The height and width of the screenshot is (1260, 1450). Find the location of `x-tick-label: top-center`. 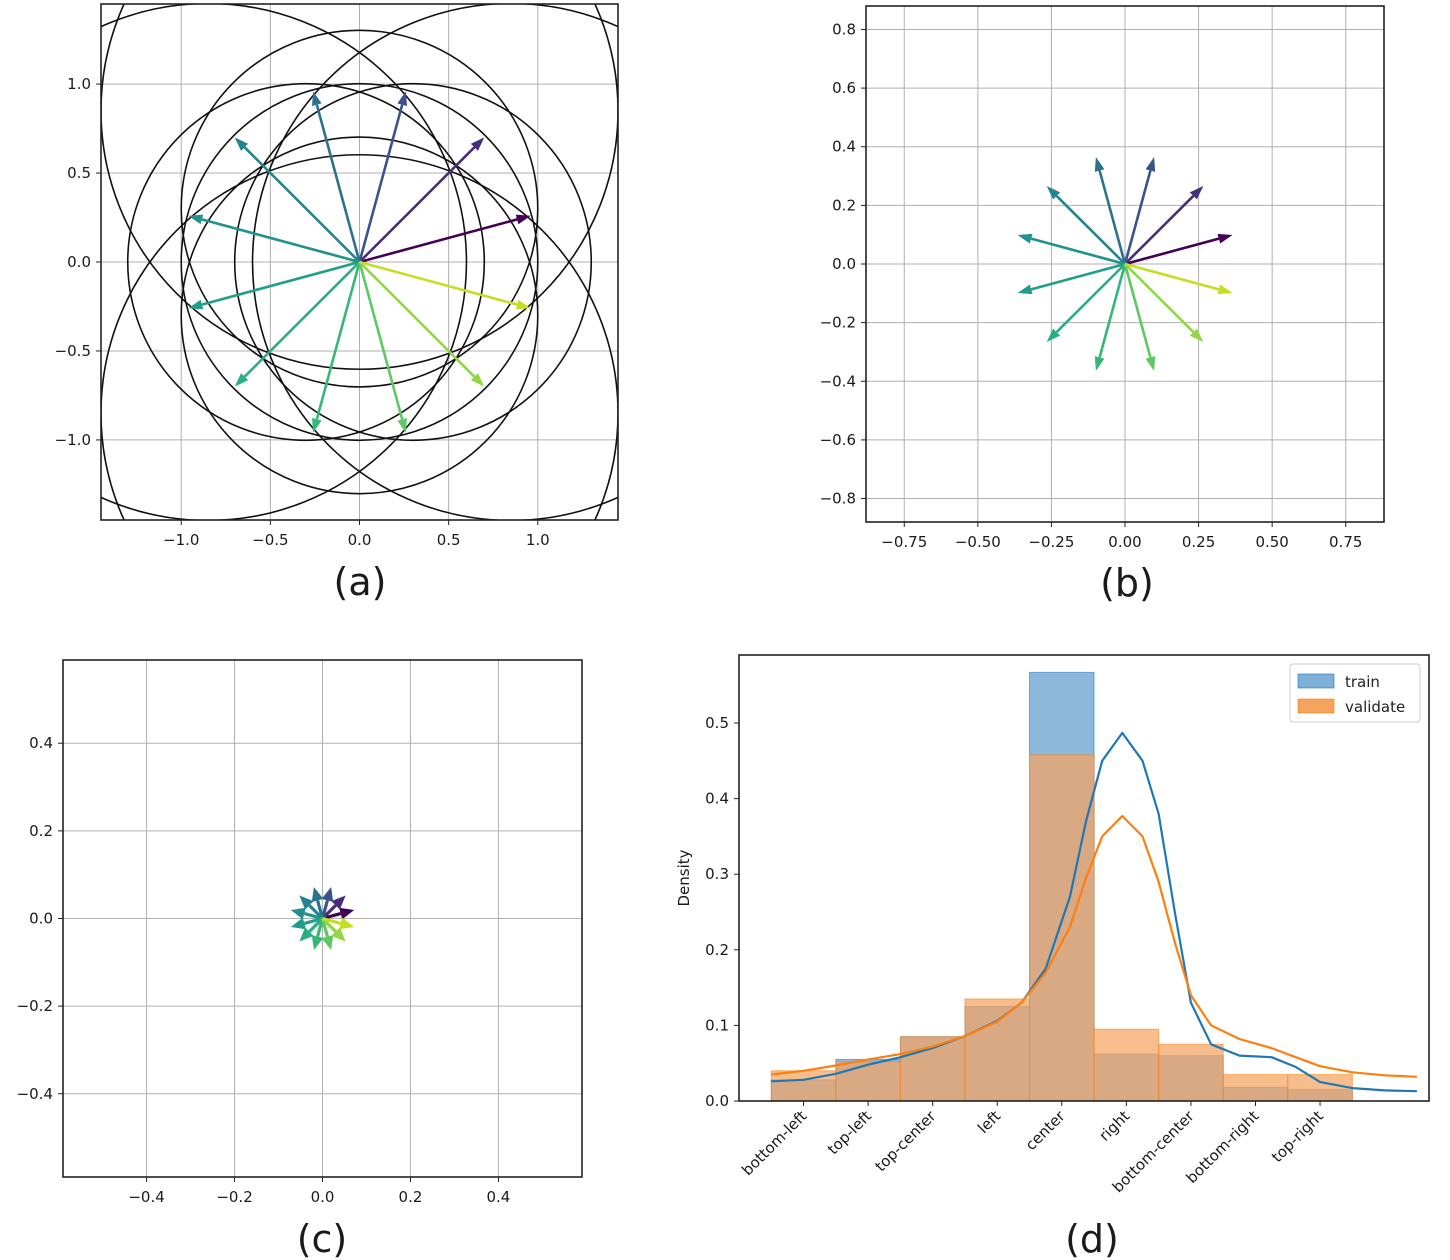

x-tick-label: top-center is located at coordinates (905, 1141).